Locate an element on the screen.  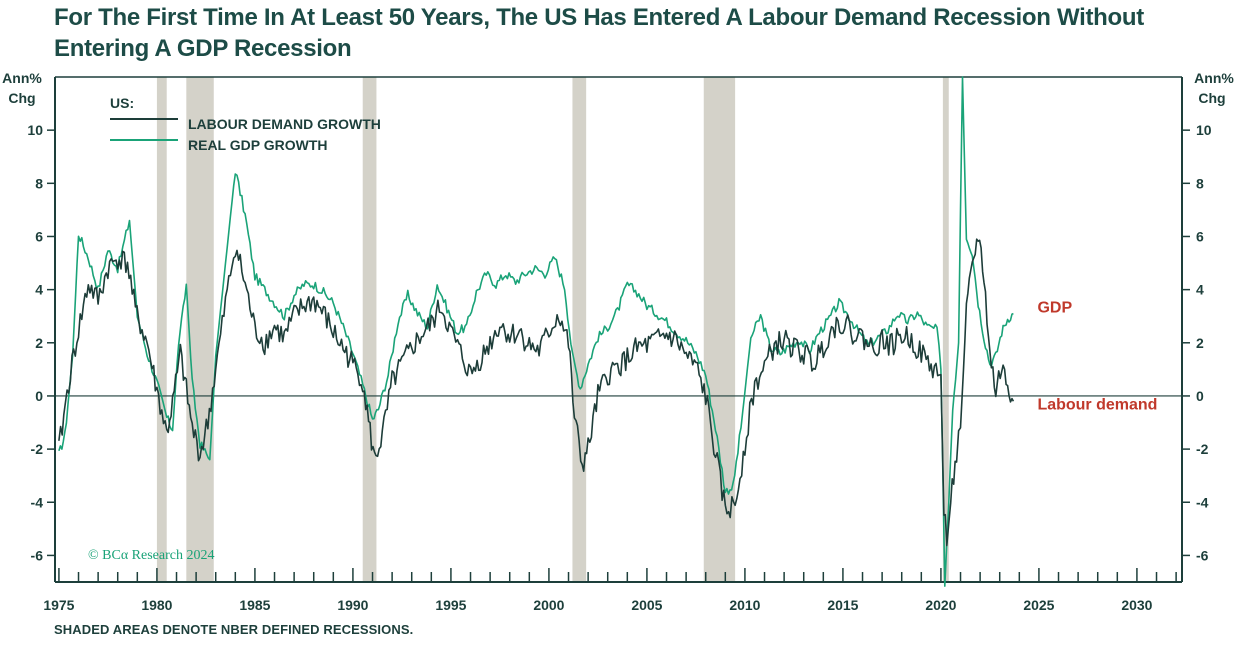
legend: US: LABOUR DEMAND GROWTH REAL GDP GROWTH is located at coordinates (245, 124).